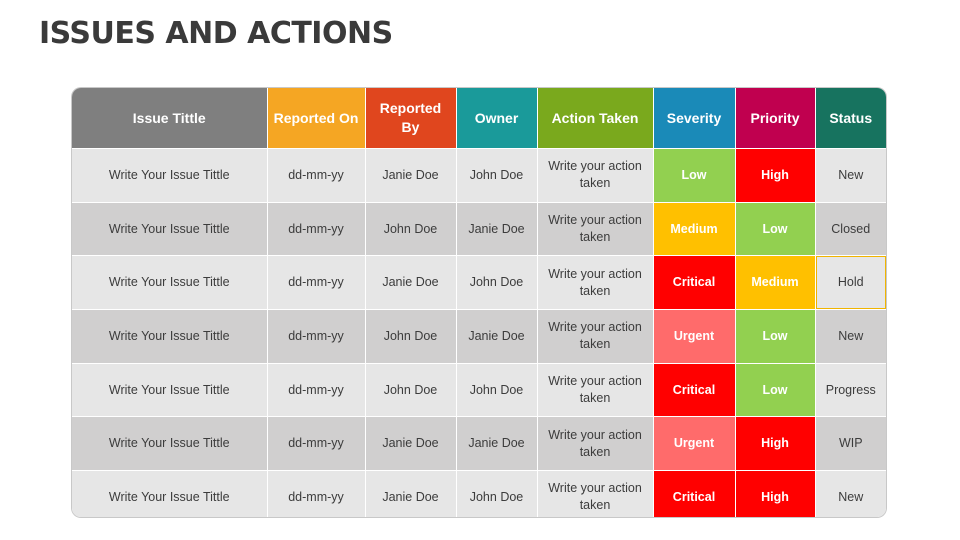  Describe the element at coordinates (850, 228) in the screenshot. I see `status-cell: Closed` at that location.